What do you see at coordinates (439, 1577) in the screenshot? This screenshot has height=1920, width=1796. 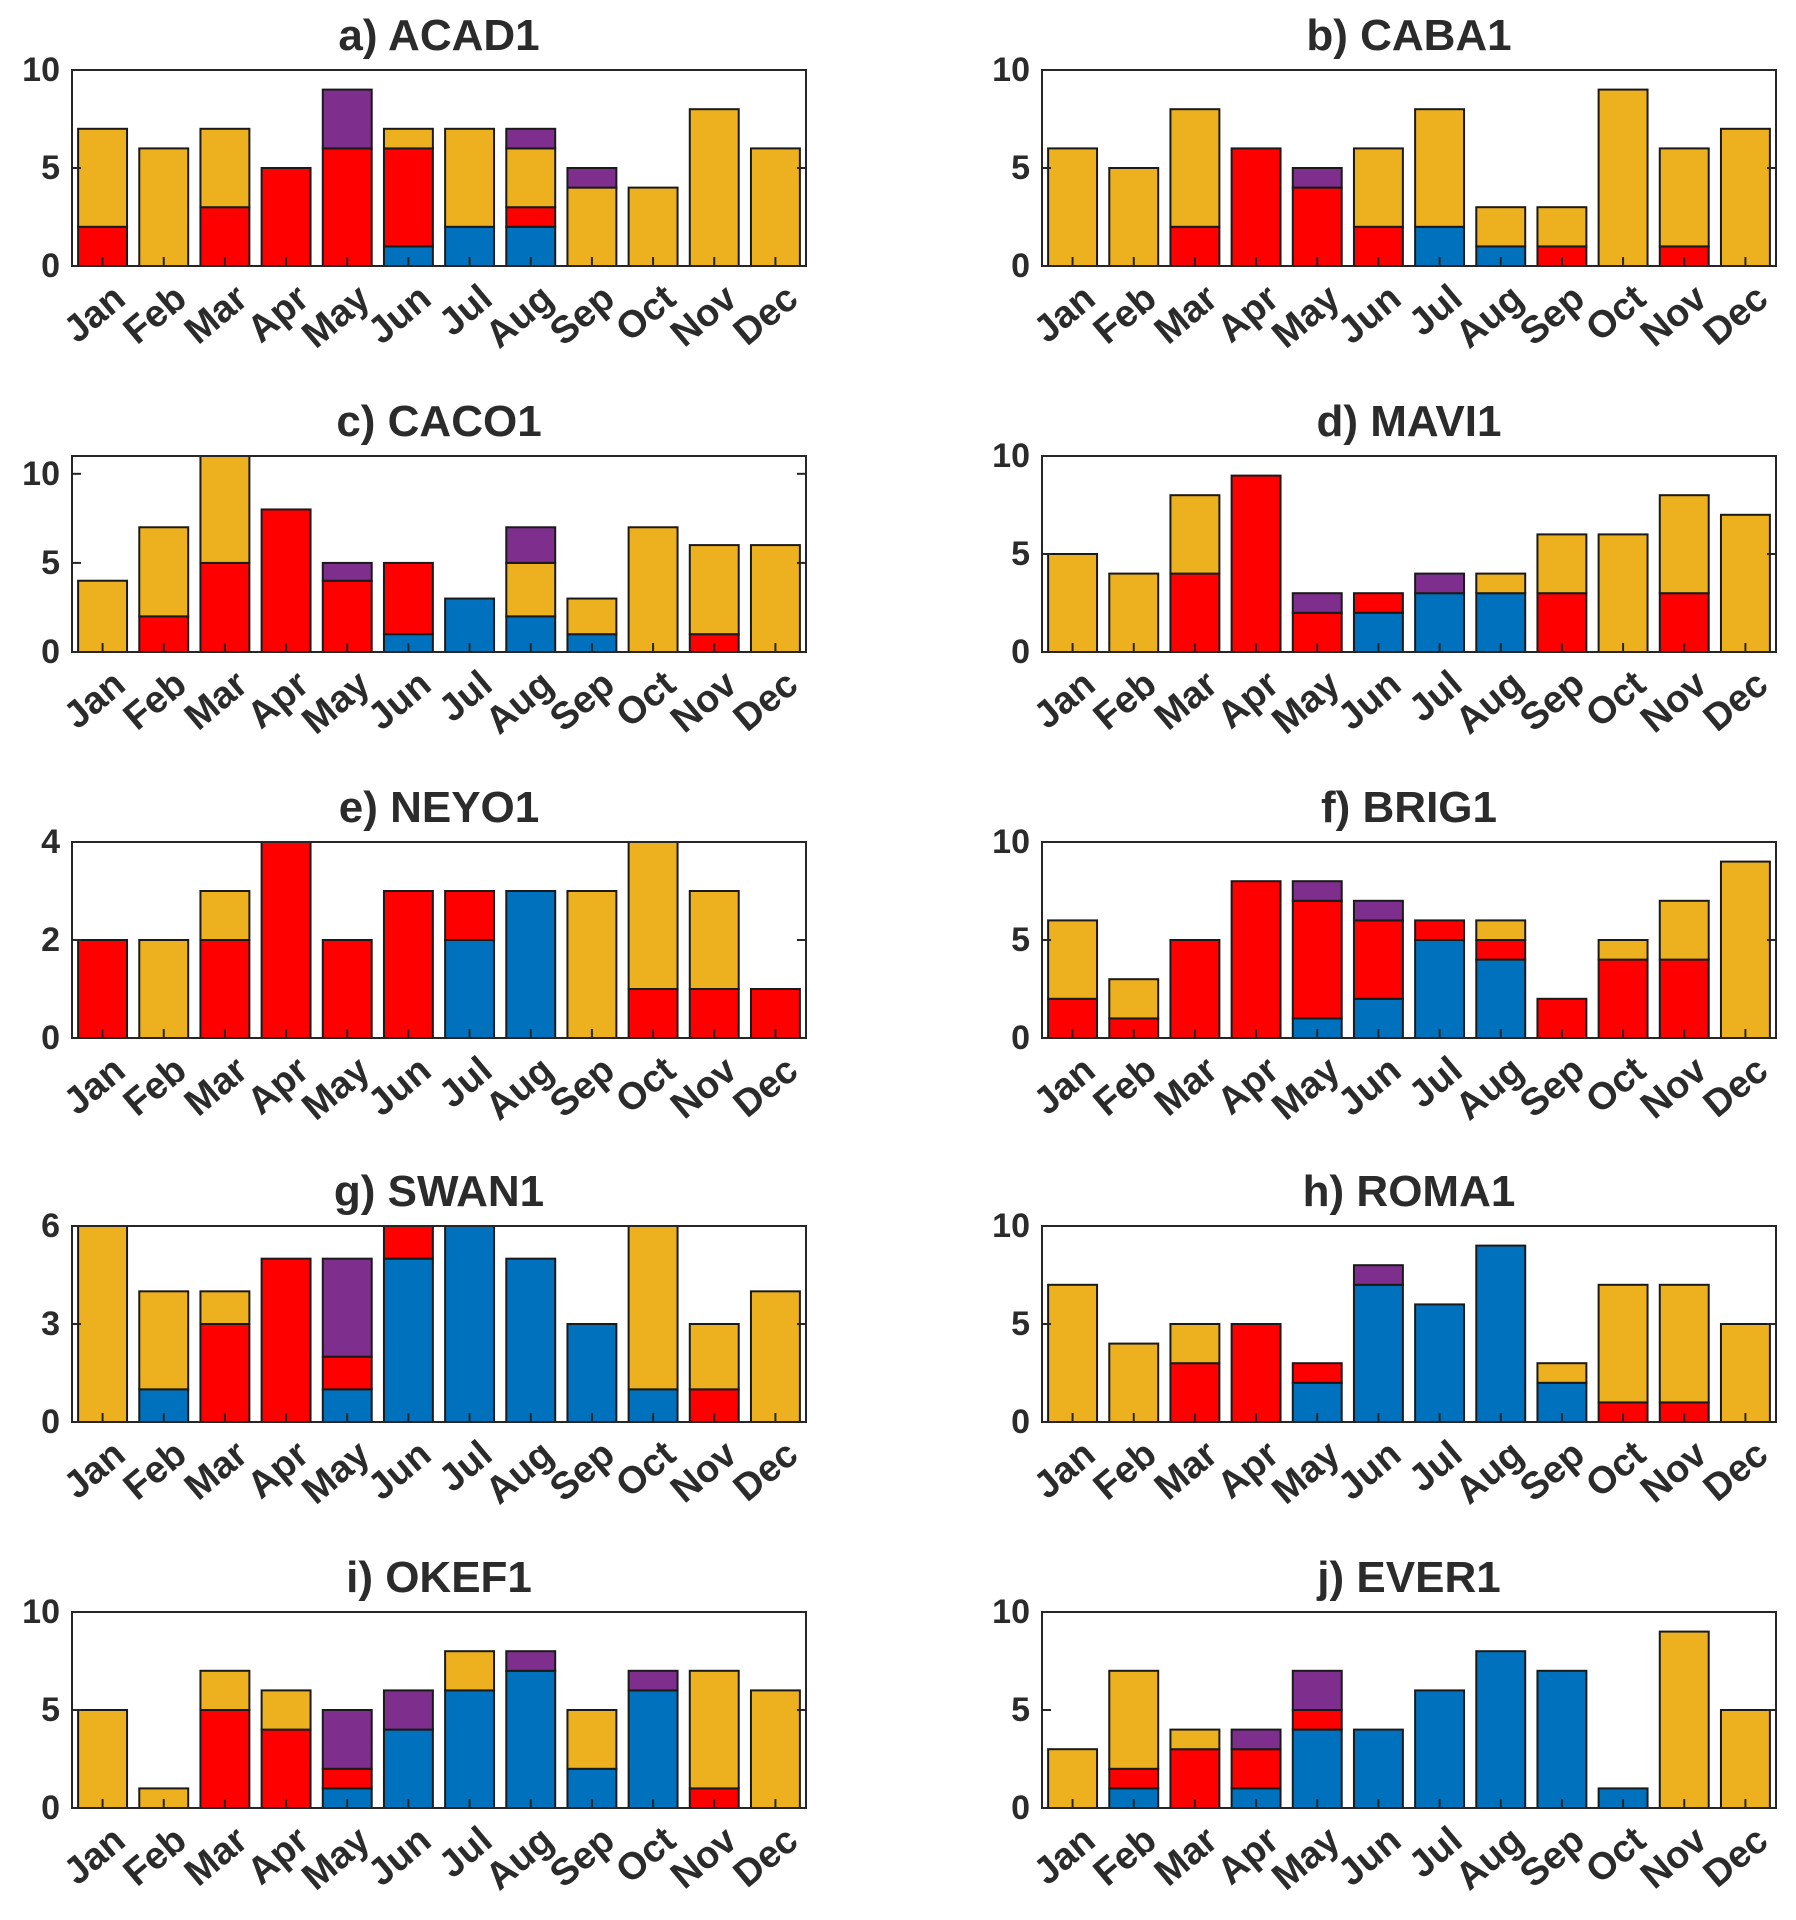 I see `panel-title: i) OKEF1` at bounding box center [439, 1577].